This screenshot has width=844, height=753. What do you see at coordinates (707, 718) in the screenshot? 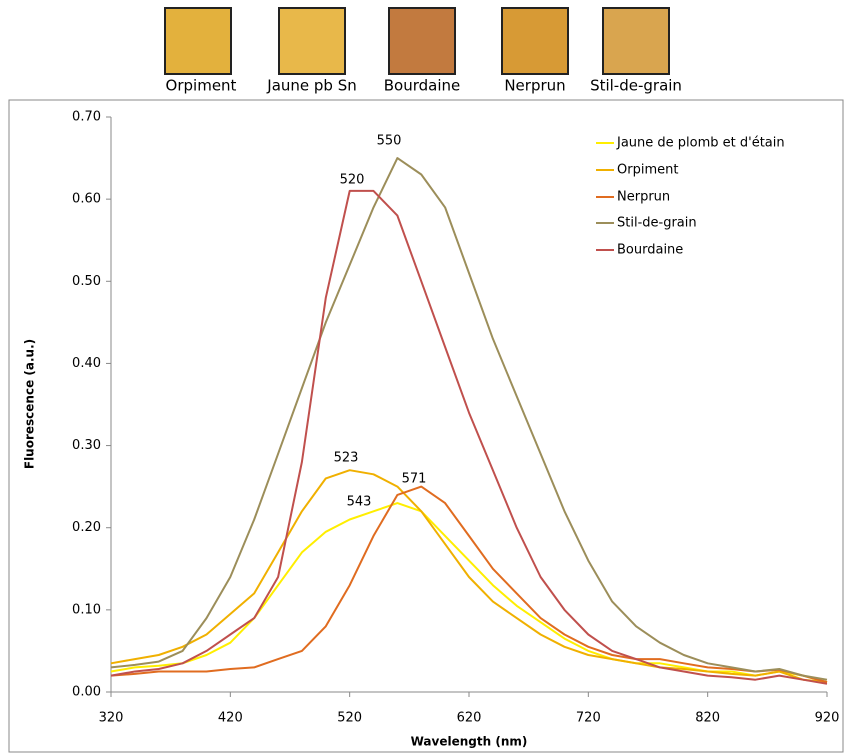
I see `x-tick-label: 820` at bounding box center [707, 718].